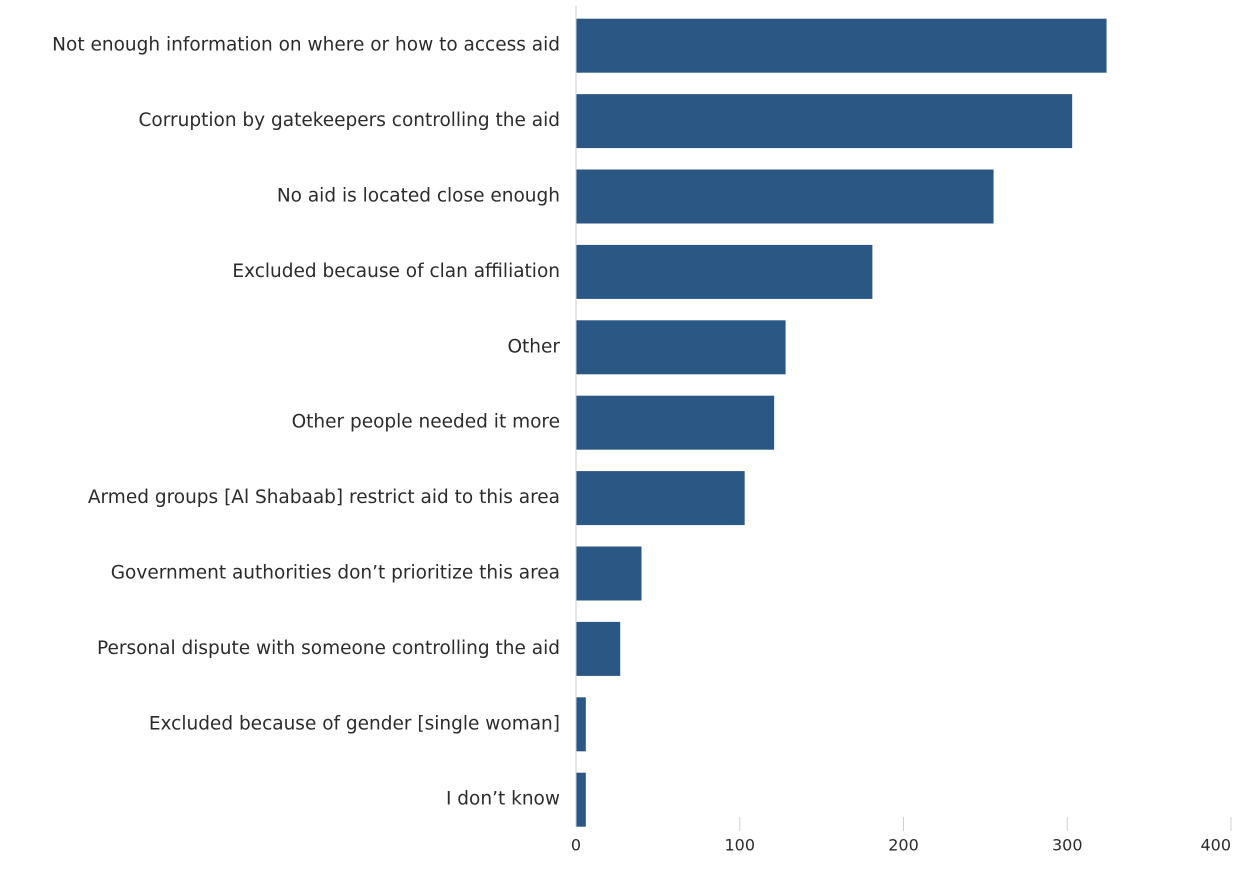 This screenshot has height=878, width=1250. I want to click on category-label-2: No aid is located close enough, so click(418, 196).